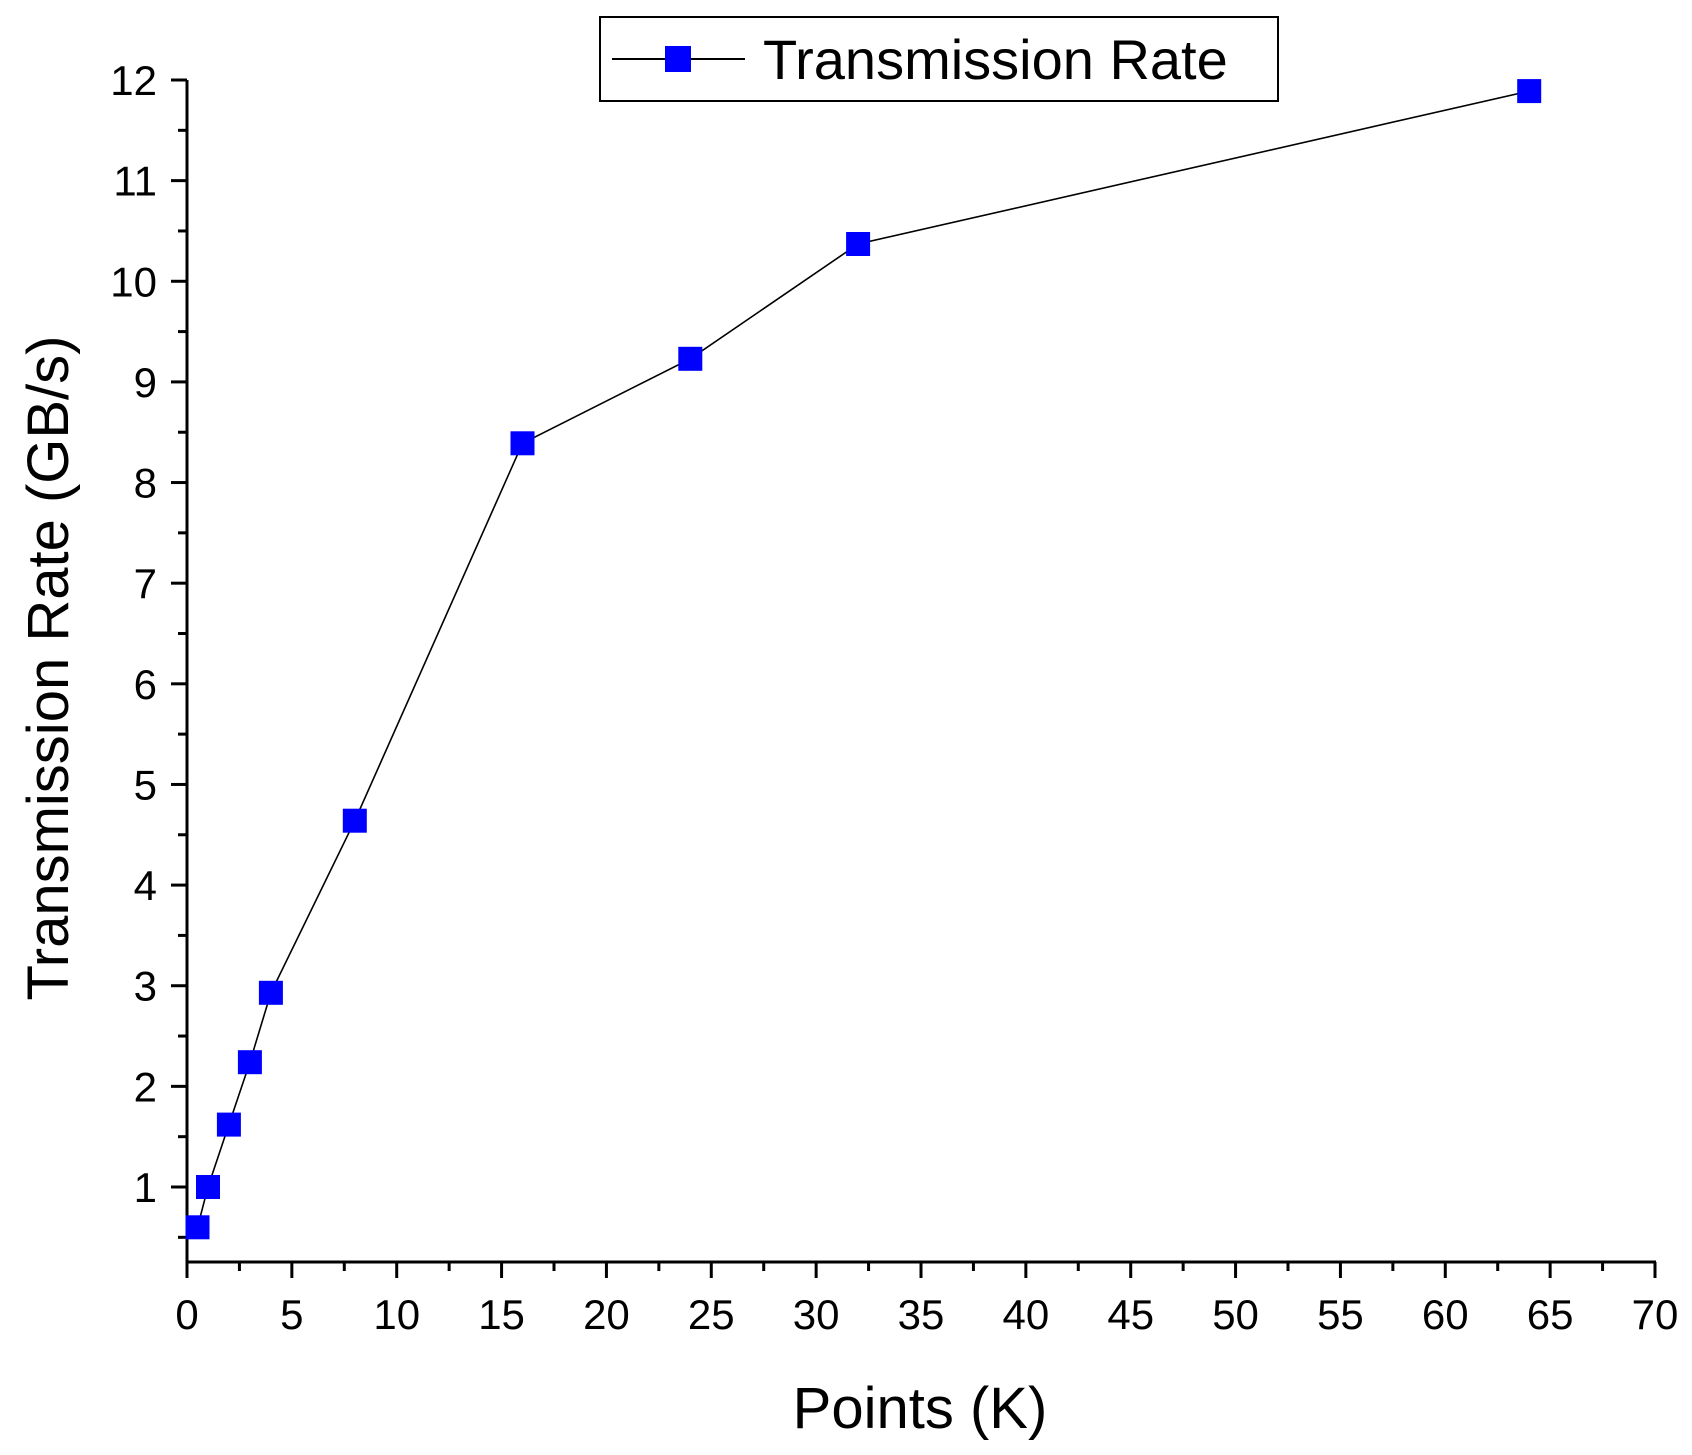 The image size is (1692, 1455). Describe the element at coordinates (501, 1314) in the screenshot. I see `x-tick-label: 15` at that location.